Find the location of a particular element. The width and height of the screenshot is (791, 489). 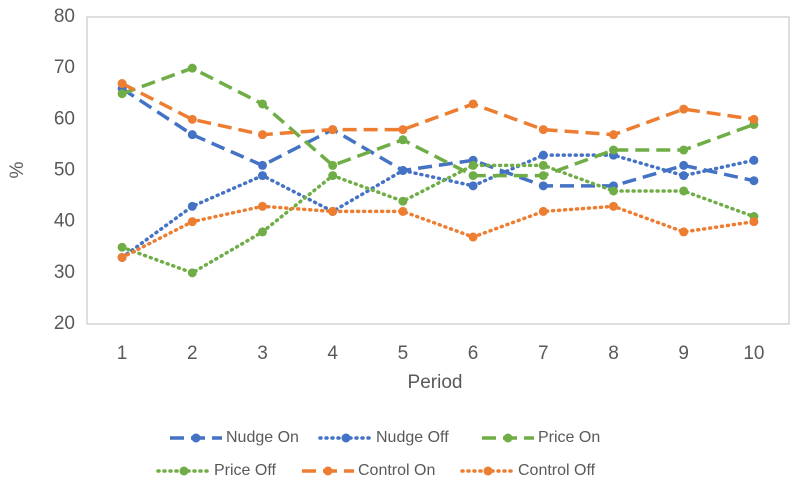

y-tick-label: 30 is located at coordinates (64, 272).